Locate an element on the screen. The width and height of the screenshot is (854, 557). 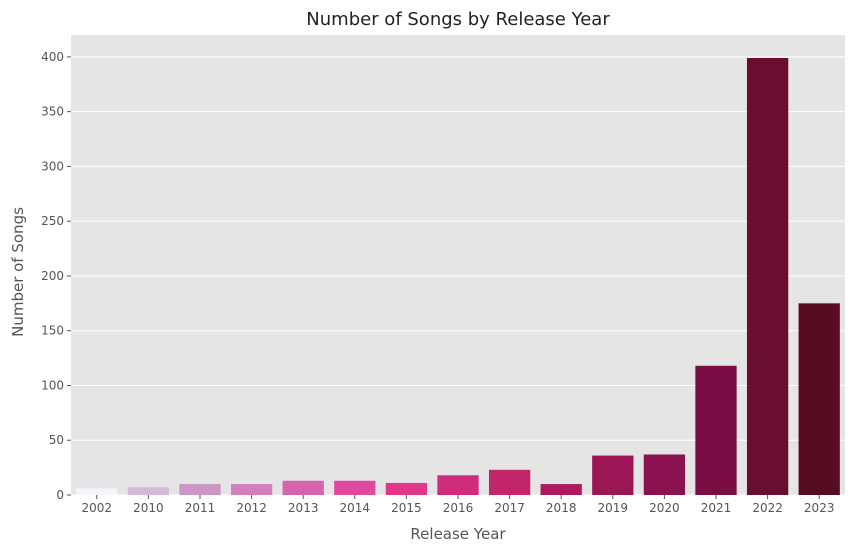
x-tick-label-2002: 2002 is located at coordinates (97, 508).